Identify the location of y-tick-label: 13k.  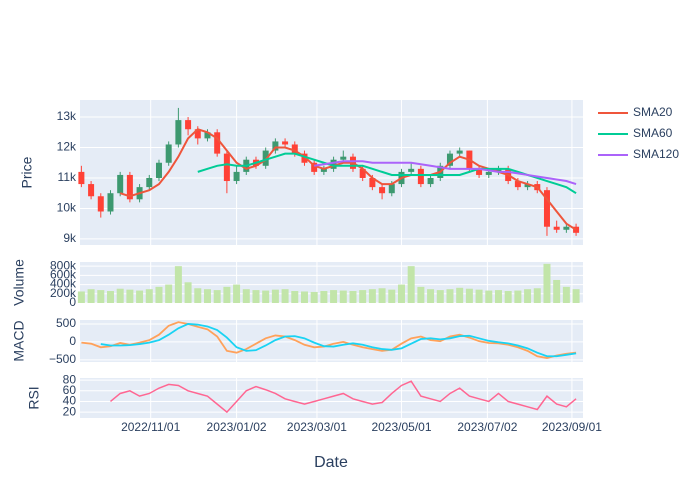
(67, 116).